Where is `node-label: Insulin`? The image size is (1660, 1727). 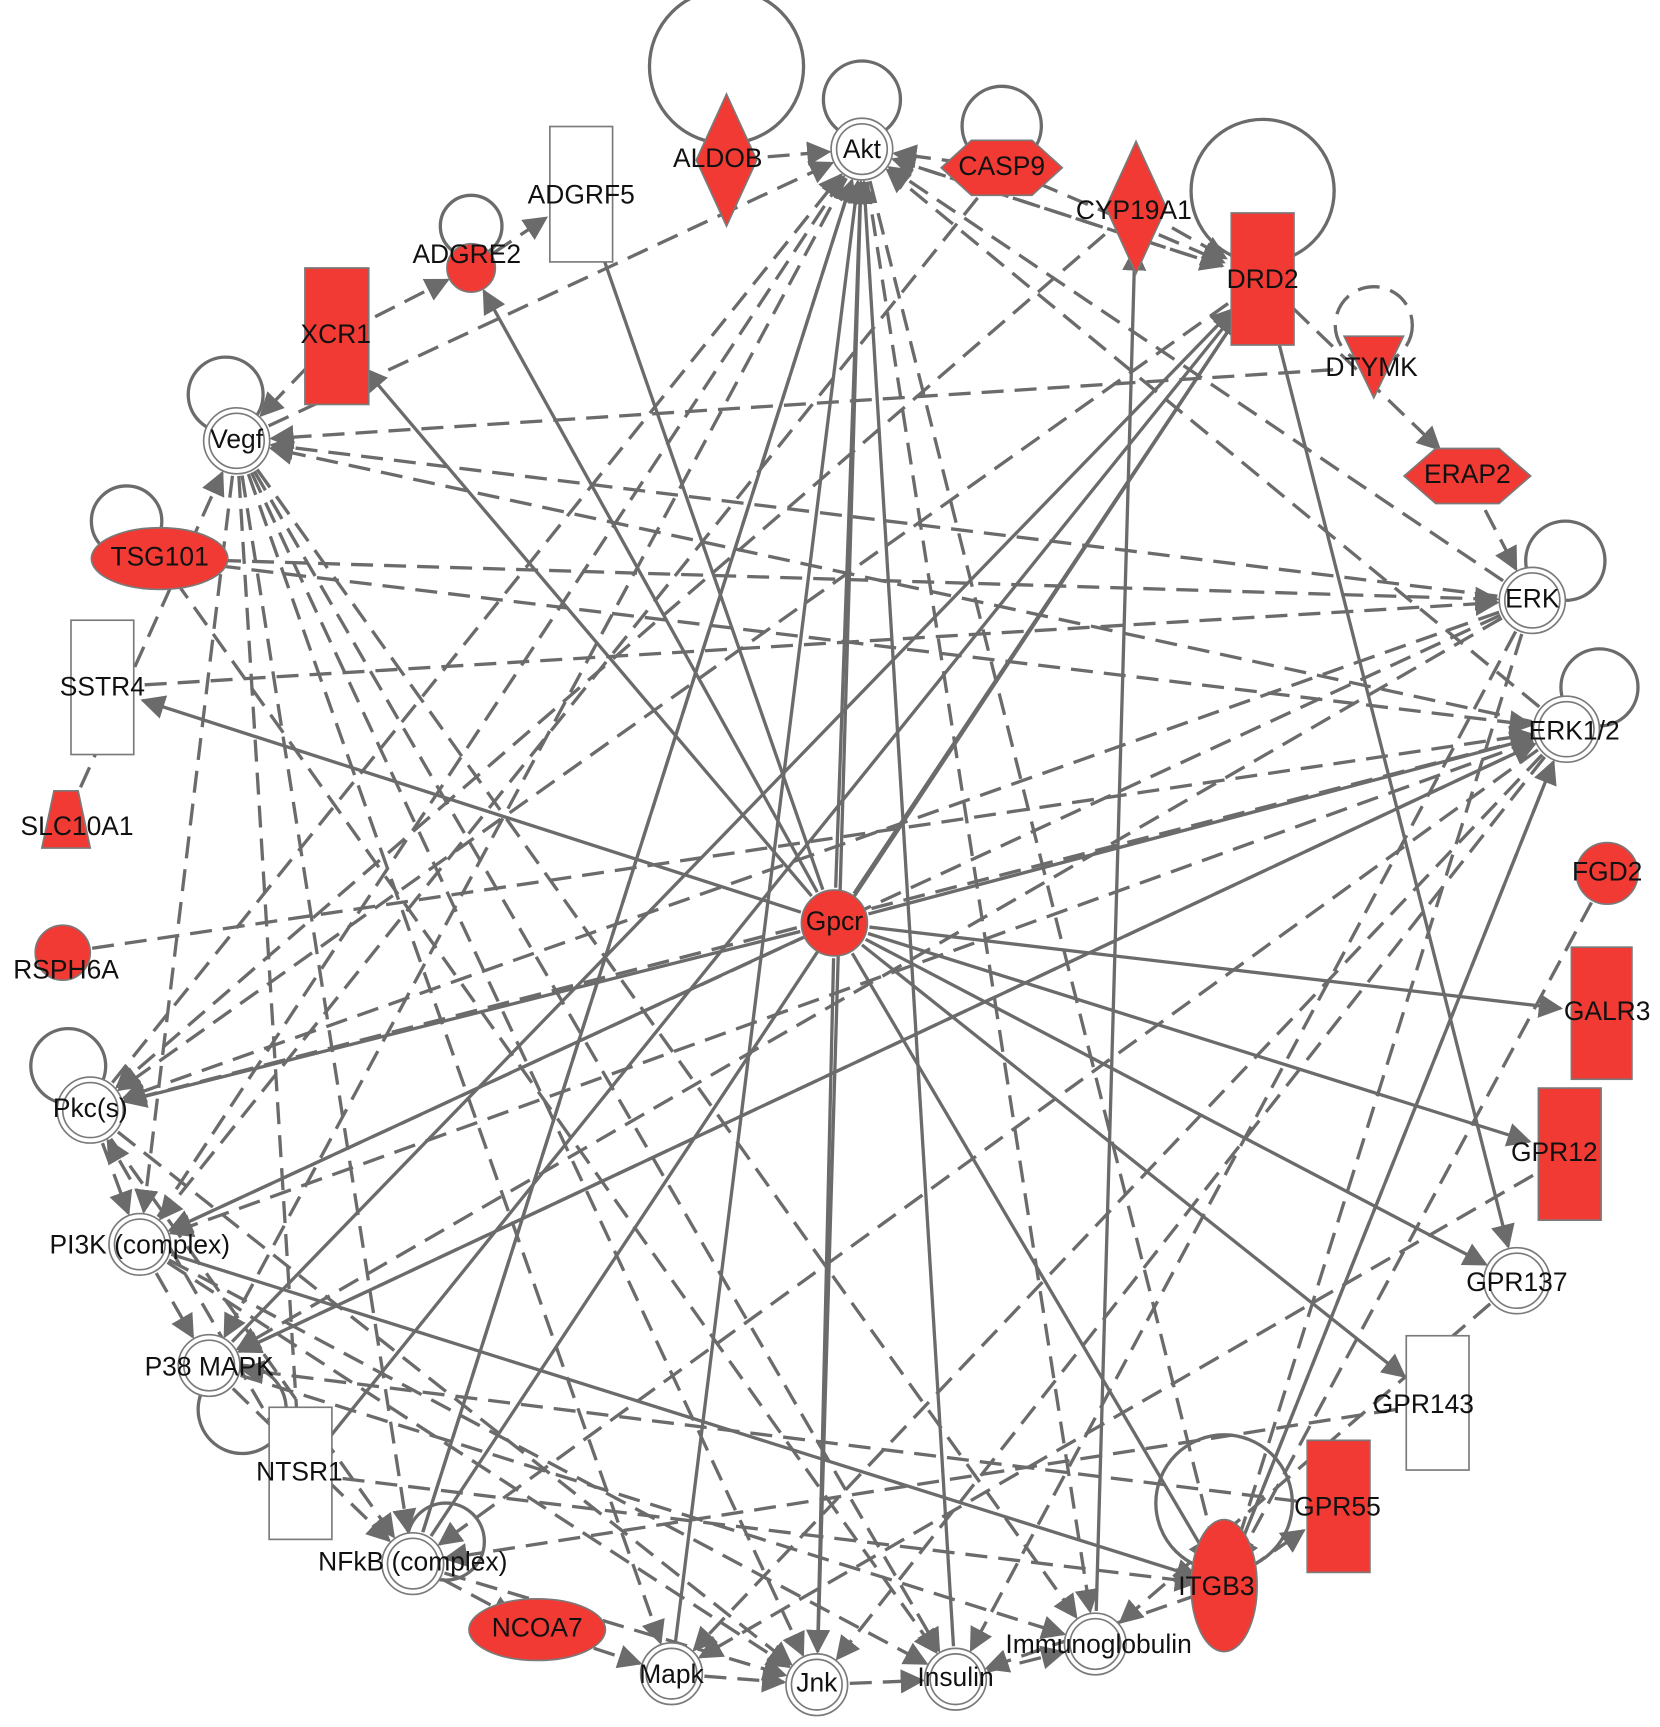 node-label: Insulin is located at coordinates (955, 1677).